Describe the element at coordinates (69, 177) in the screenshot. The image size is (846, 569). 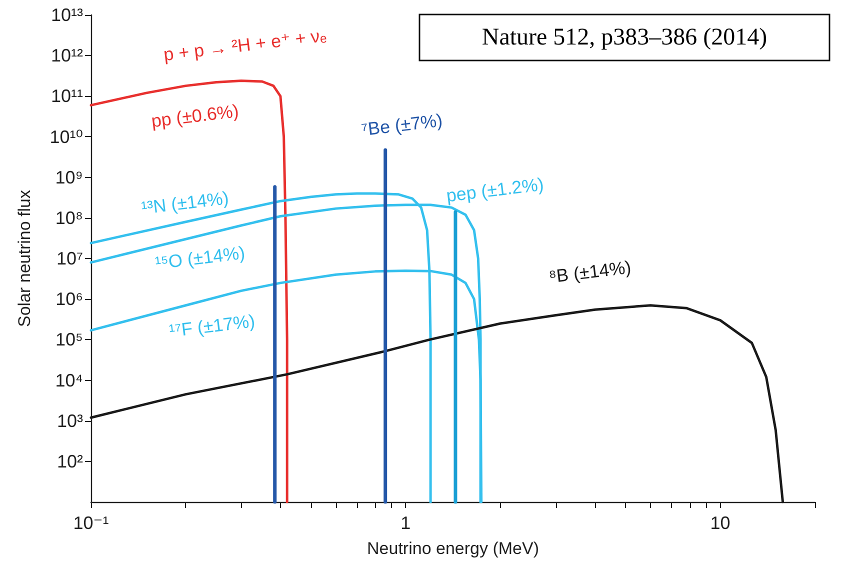
I see `y-tick-label: 10⁹` at that location.